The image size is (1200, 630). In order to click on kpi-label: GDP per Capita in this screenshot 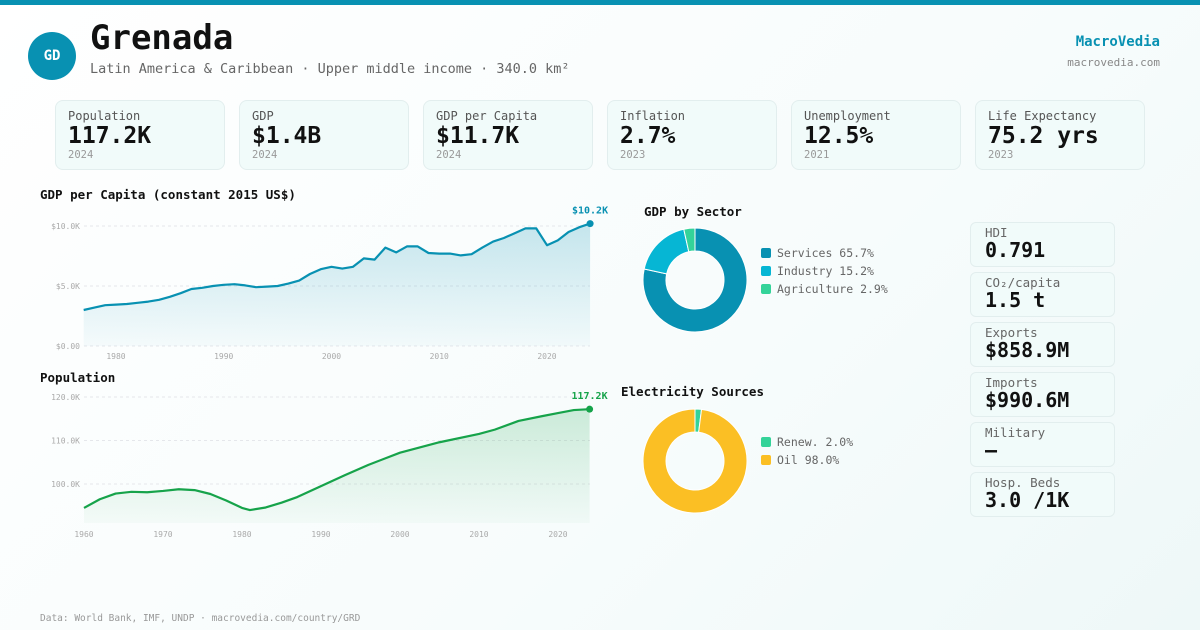, I will do `click(487, 116)`.